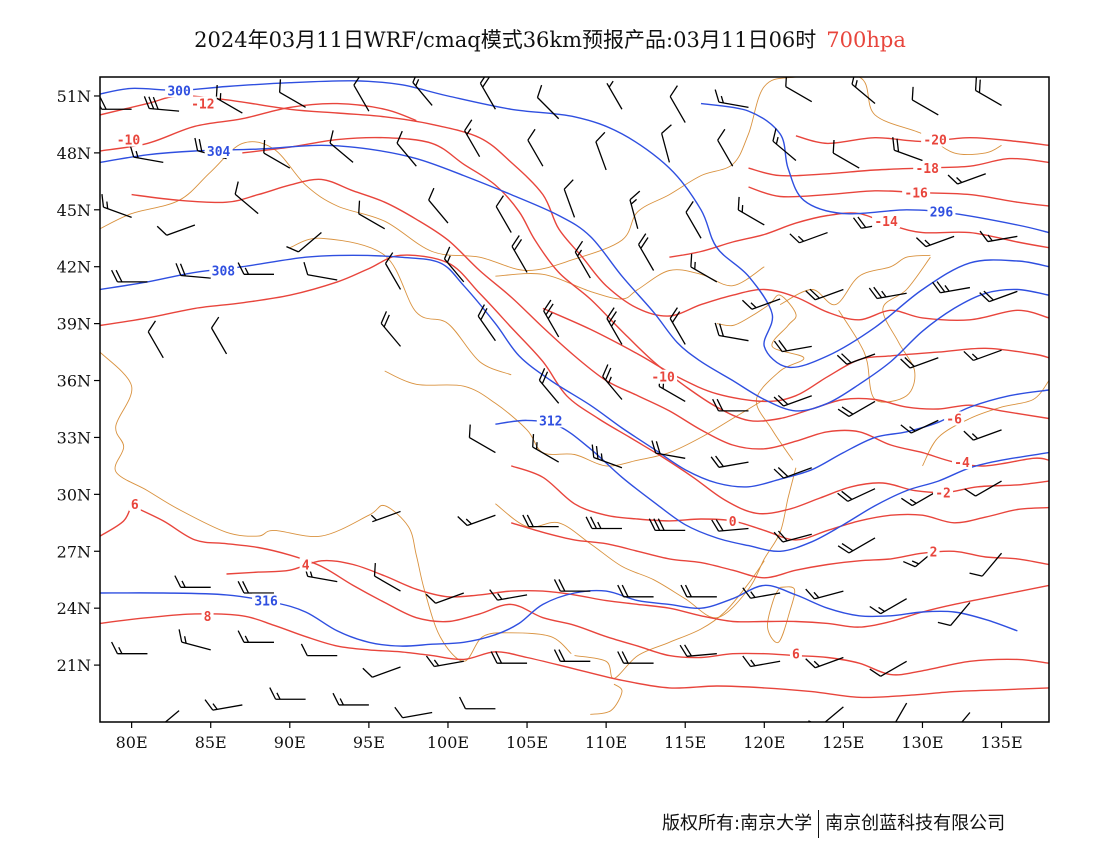 The width and height of the screenshot is (1100, 850). What do you see at coordinates (74, 381) in the screenshot?
I see `lat-tick-label: 36N` at bounding box center [74, 381].